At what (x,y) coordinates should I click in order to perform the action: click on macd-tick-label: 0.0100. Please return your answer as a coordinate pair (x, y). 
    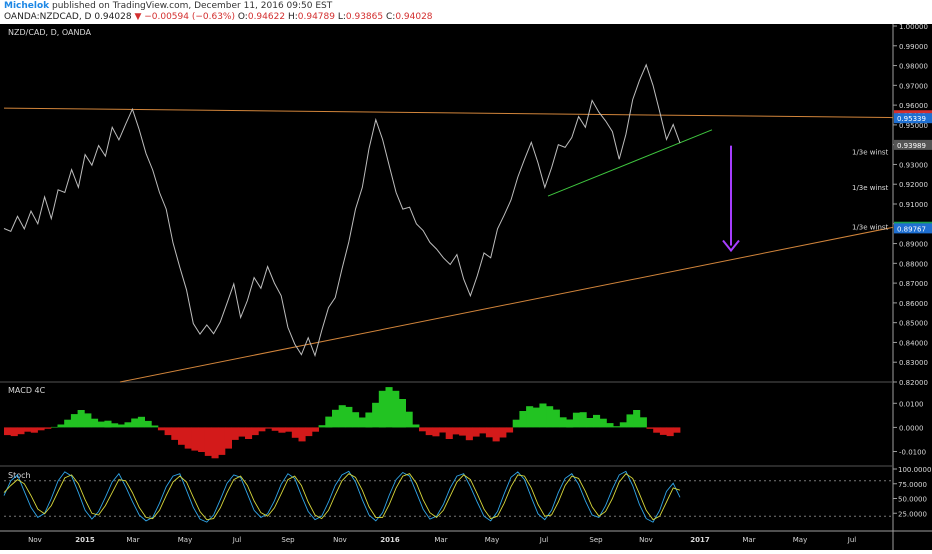
    Looking at the image, I should click on (911, 404).